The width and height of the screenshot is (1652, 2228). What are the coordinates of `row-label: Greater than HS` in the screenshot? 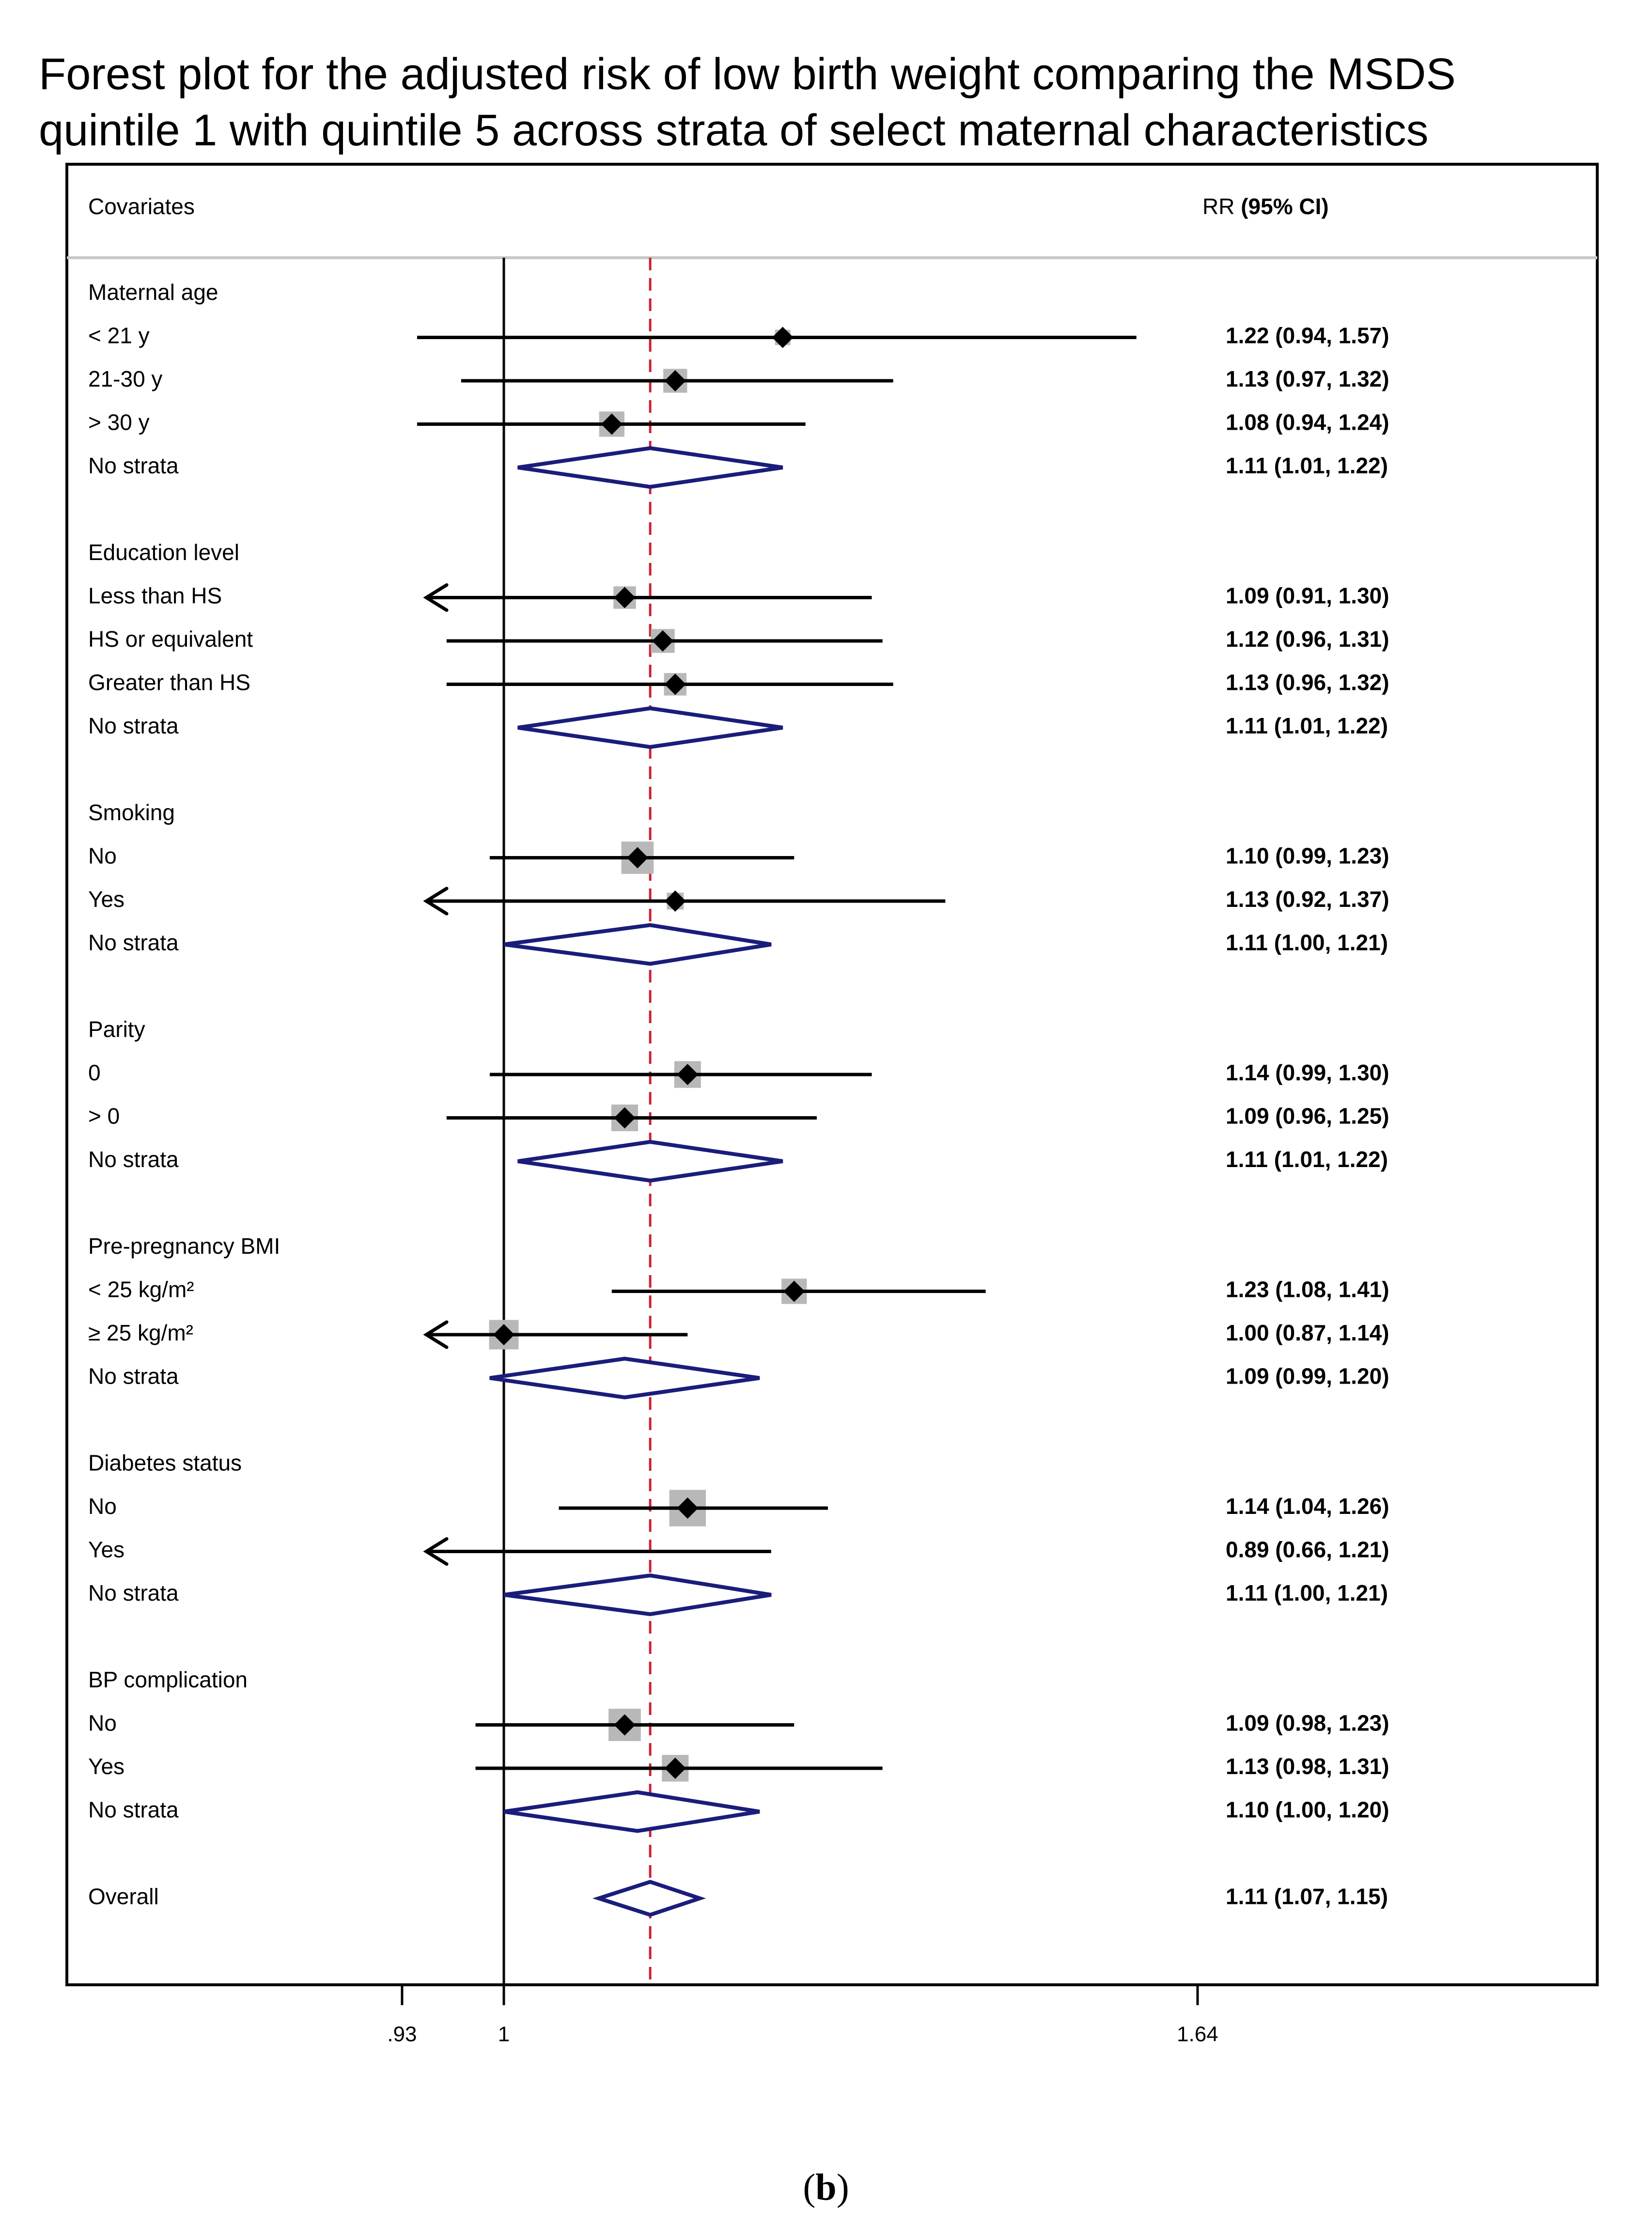 It's located at (169, 682).